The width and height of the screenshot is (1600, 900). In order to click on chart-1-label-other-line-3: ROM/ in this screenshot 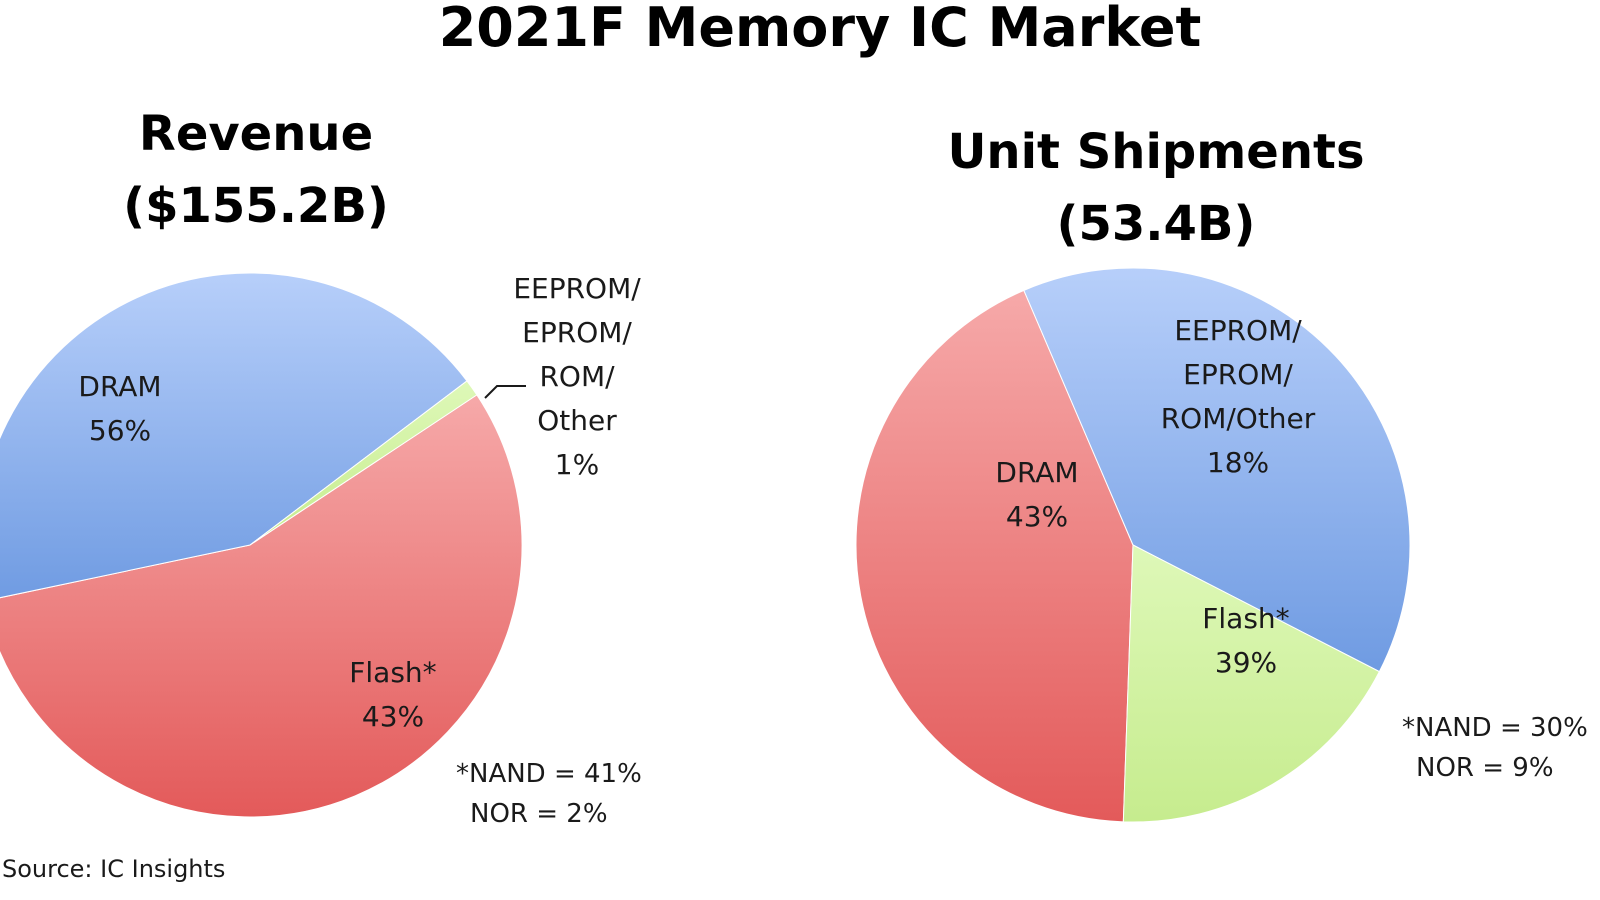, I will do `click(577, 376)`.